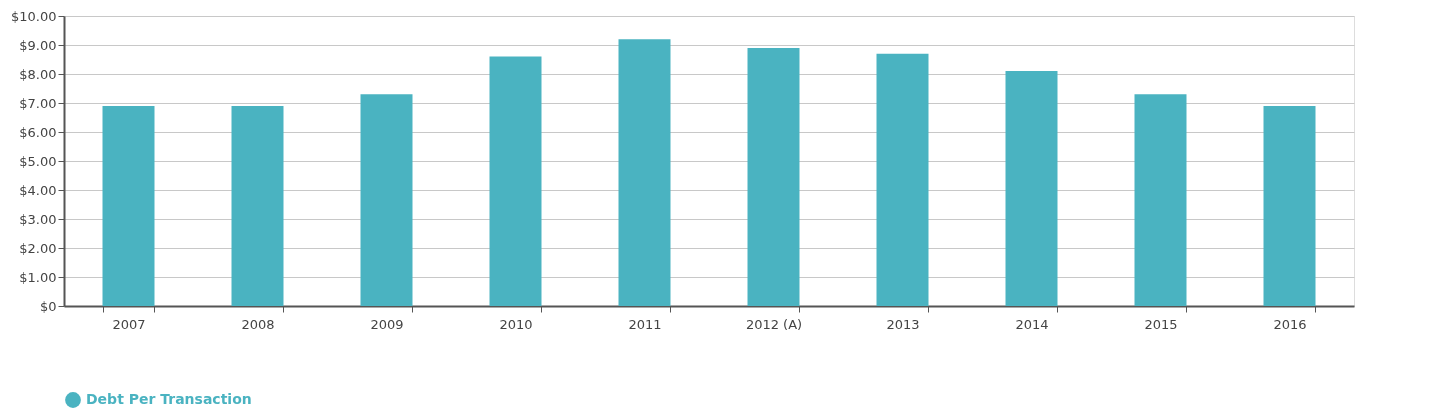  What do you see at coordinates (38, 277) in the screenshot?
I see `y-tick-label: $1.00` at bounding box center [38, 277].